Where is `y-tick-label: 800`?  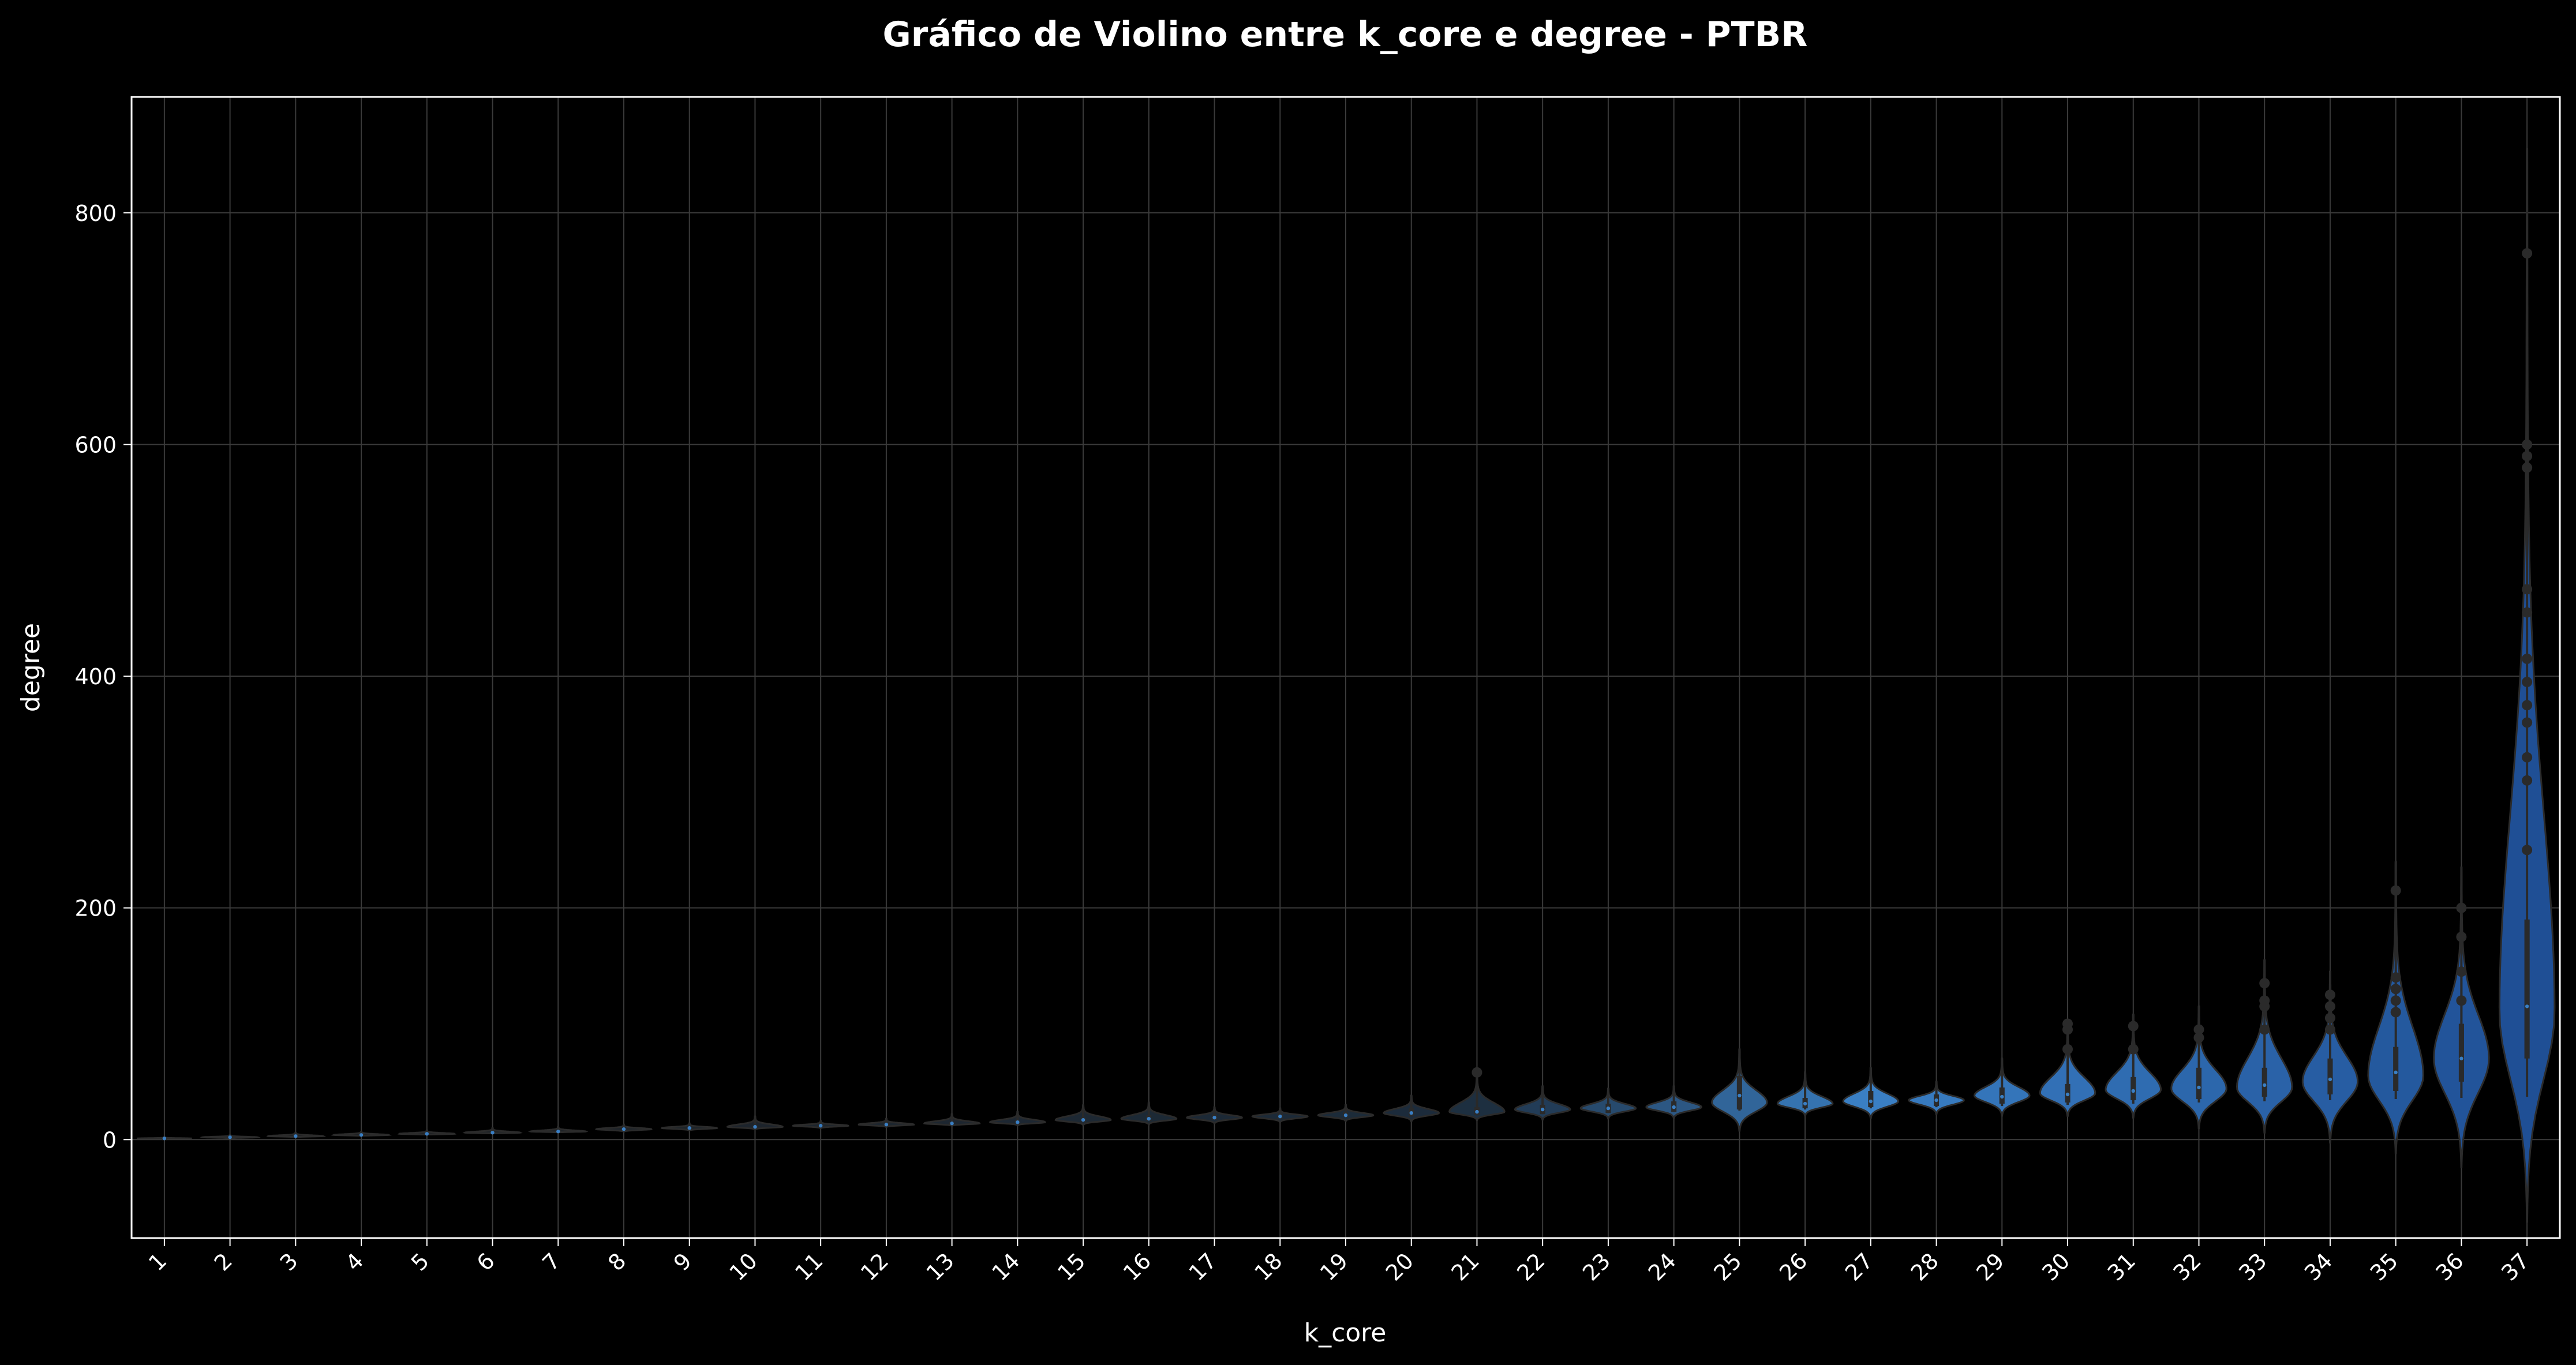
y-tick-label: 800 is located at coordinates (96, 213).